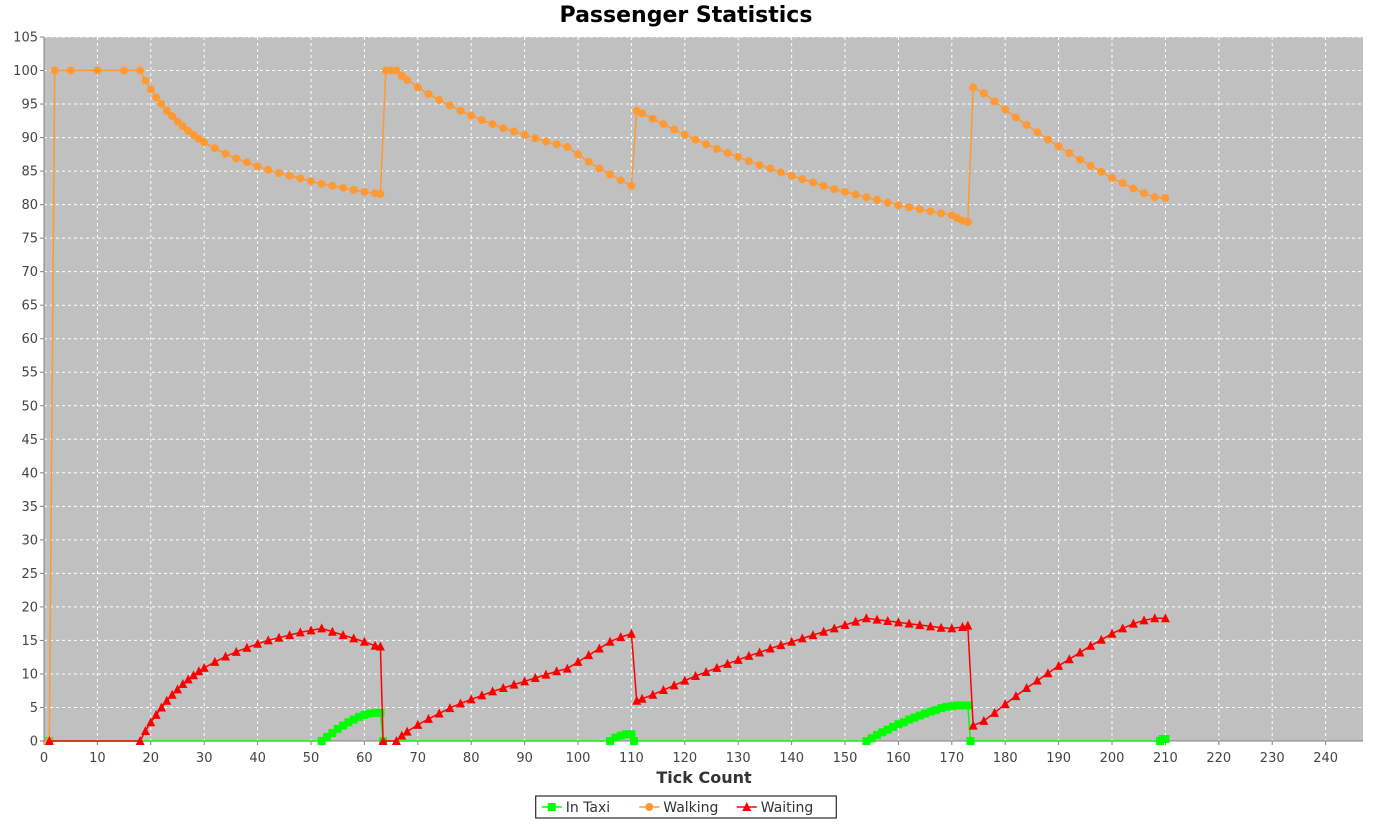  I want to click on y-tick-label: 10, so click(29, 674).